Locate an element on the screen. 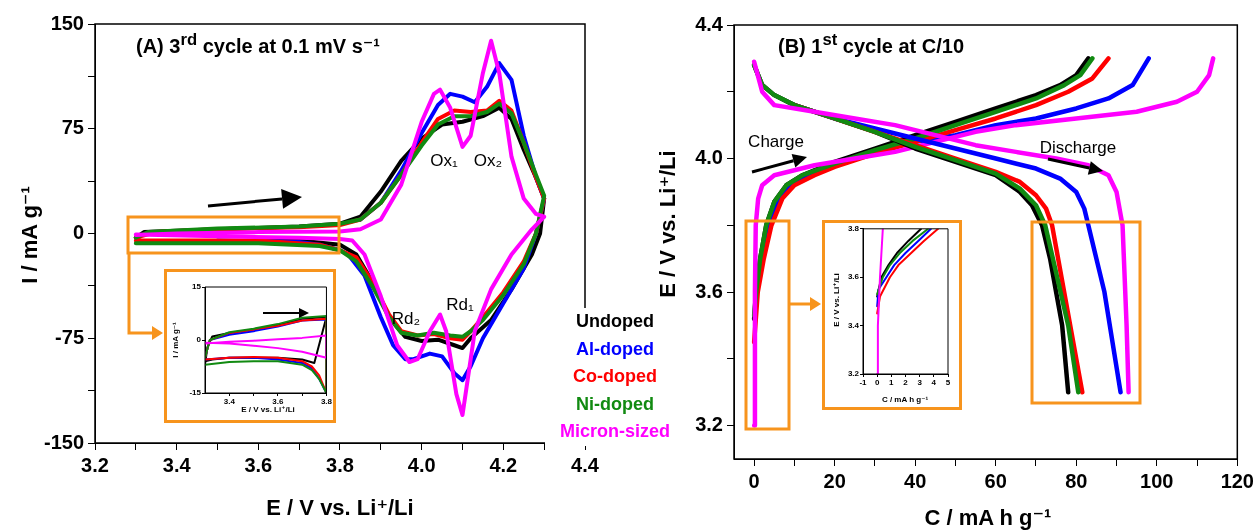 The width and height of the screenshot is (1258, 531). x-tick-label: 120 is located at coordinates (1237, 480).